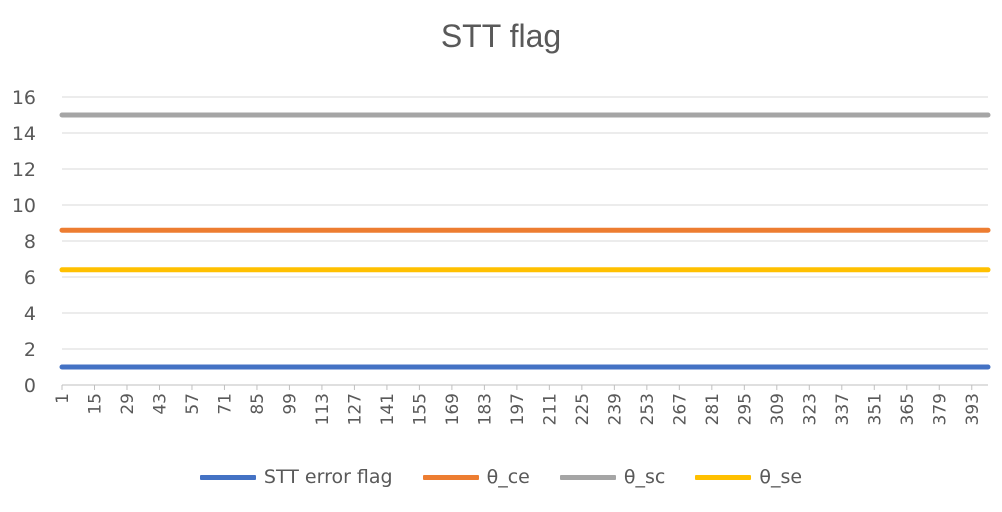 This screenshot has width=1002, height=512. I want to click on y-tick-label: 12, so click(24, 170).